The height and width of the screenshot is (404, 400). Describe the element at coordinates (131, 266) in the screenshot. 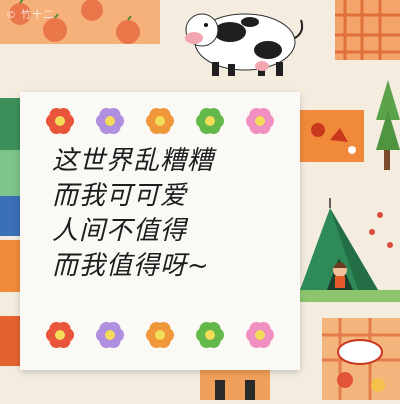

I see `poem-line-4: 而我值得呀~` at that location.